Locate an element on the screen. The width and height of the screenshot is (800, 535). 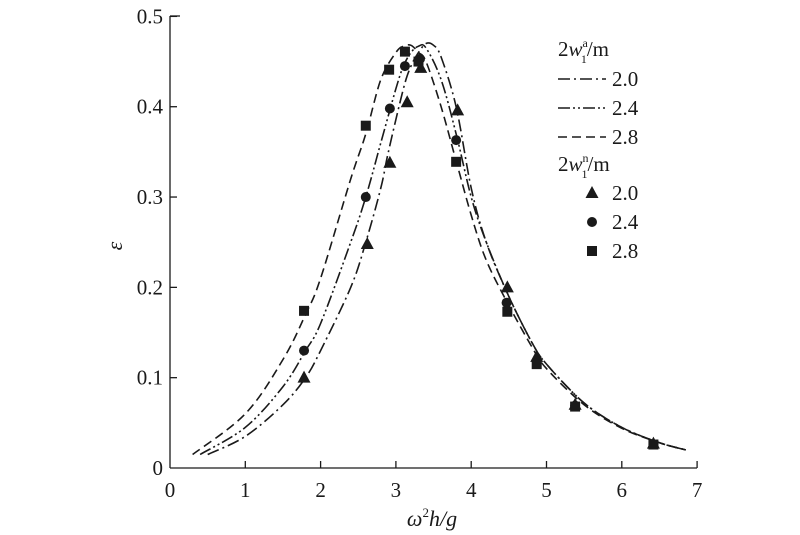
x-tick-label: 7 is located at coordinates (697, 490).